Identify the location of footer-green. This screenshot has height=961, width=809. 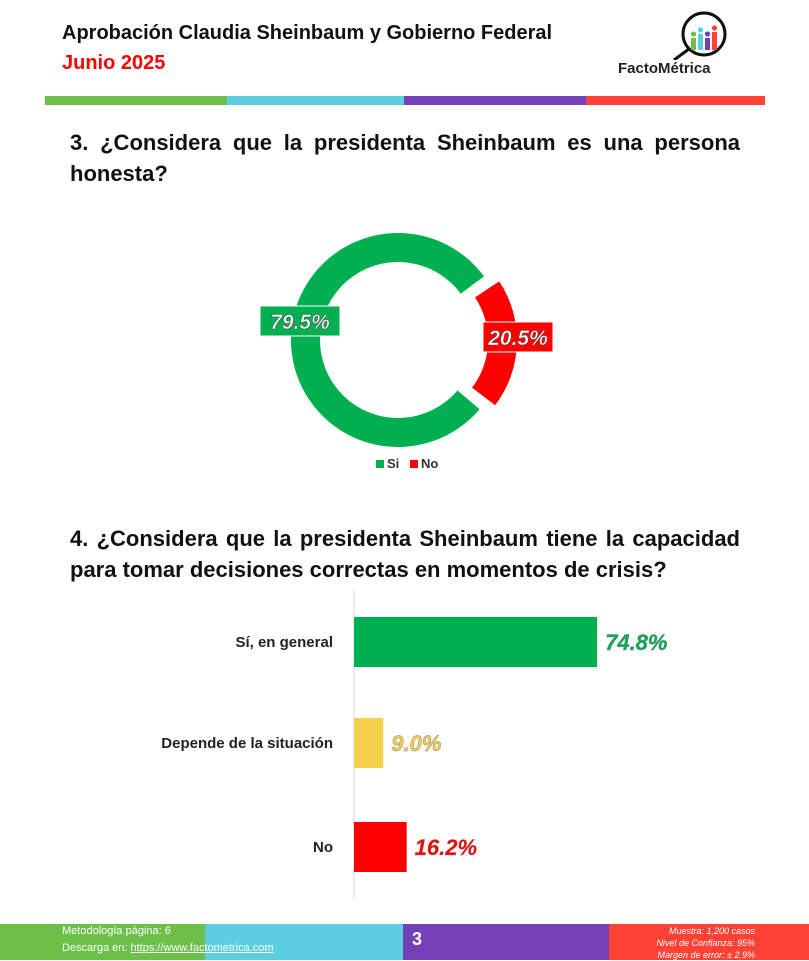
(102, 942).